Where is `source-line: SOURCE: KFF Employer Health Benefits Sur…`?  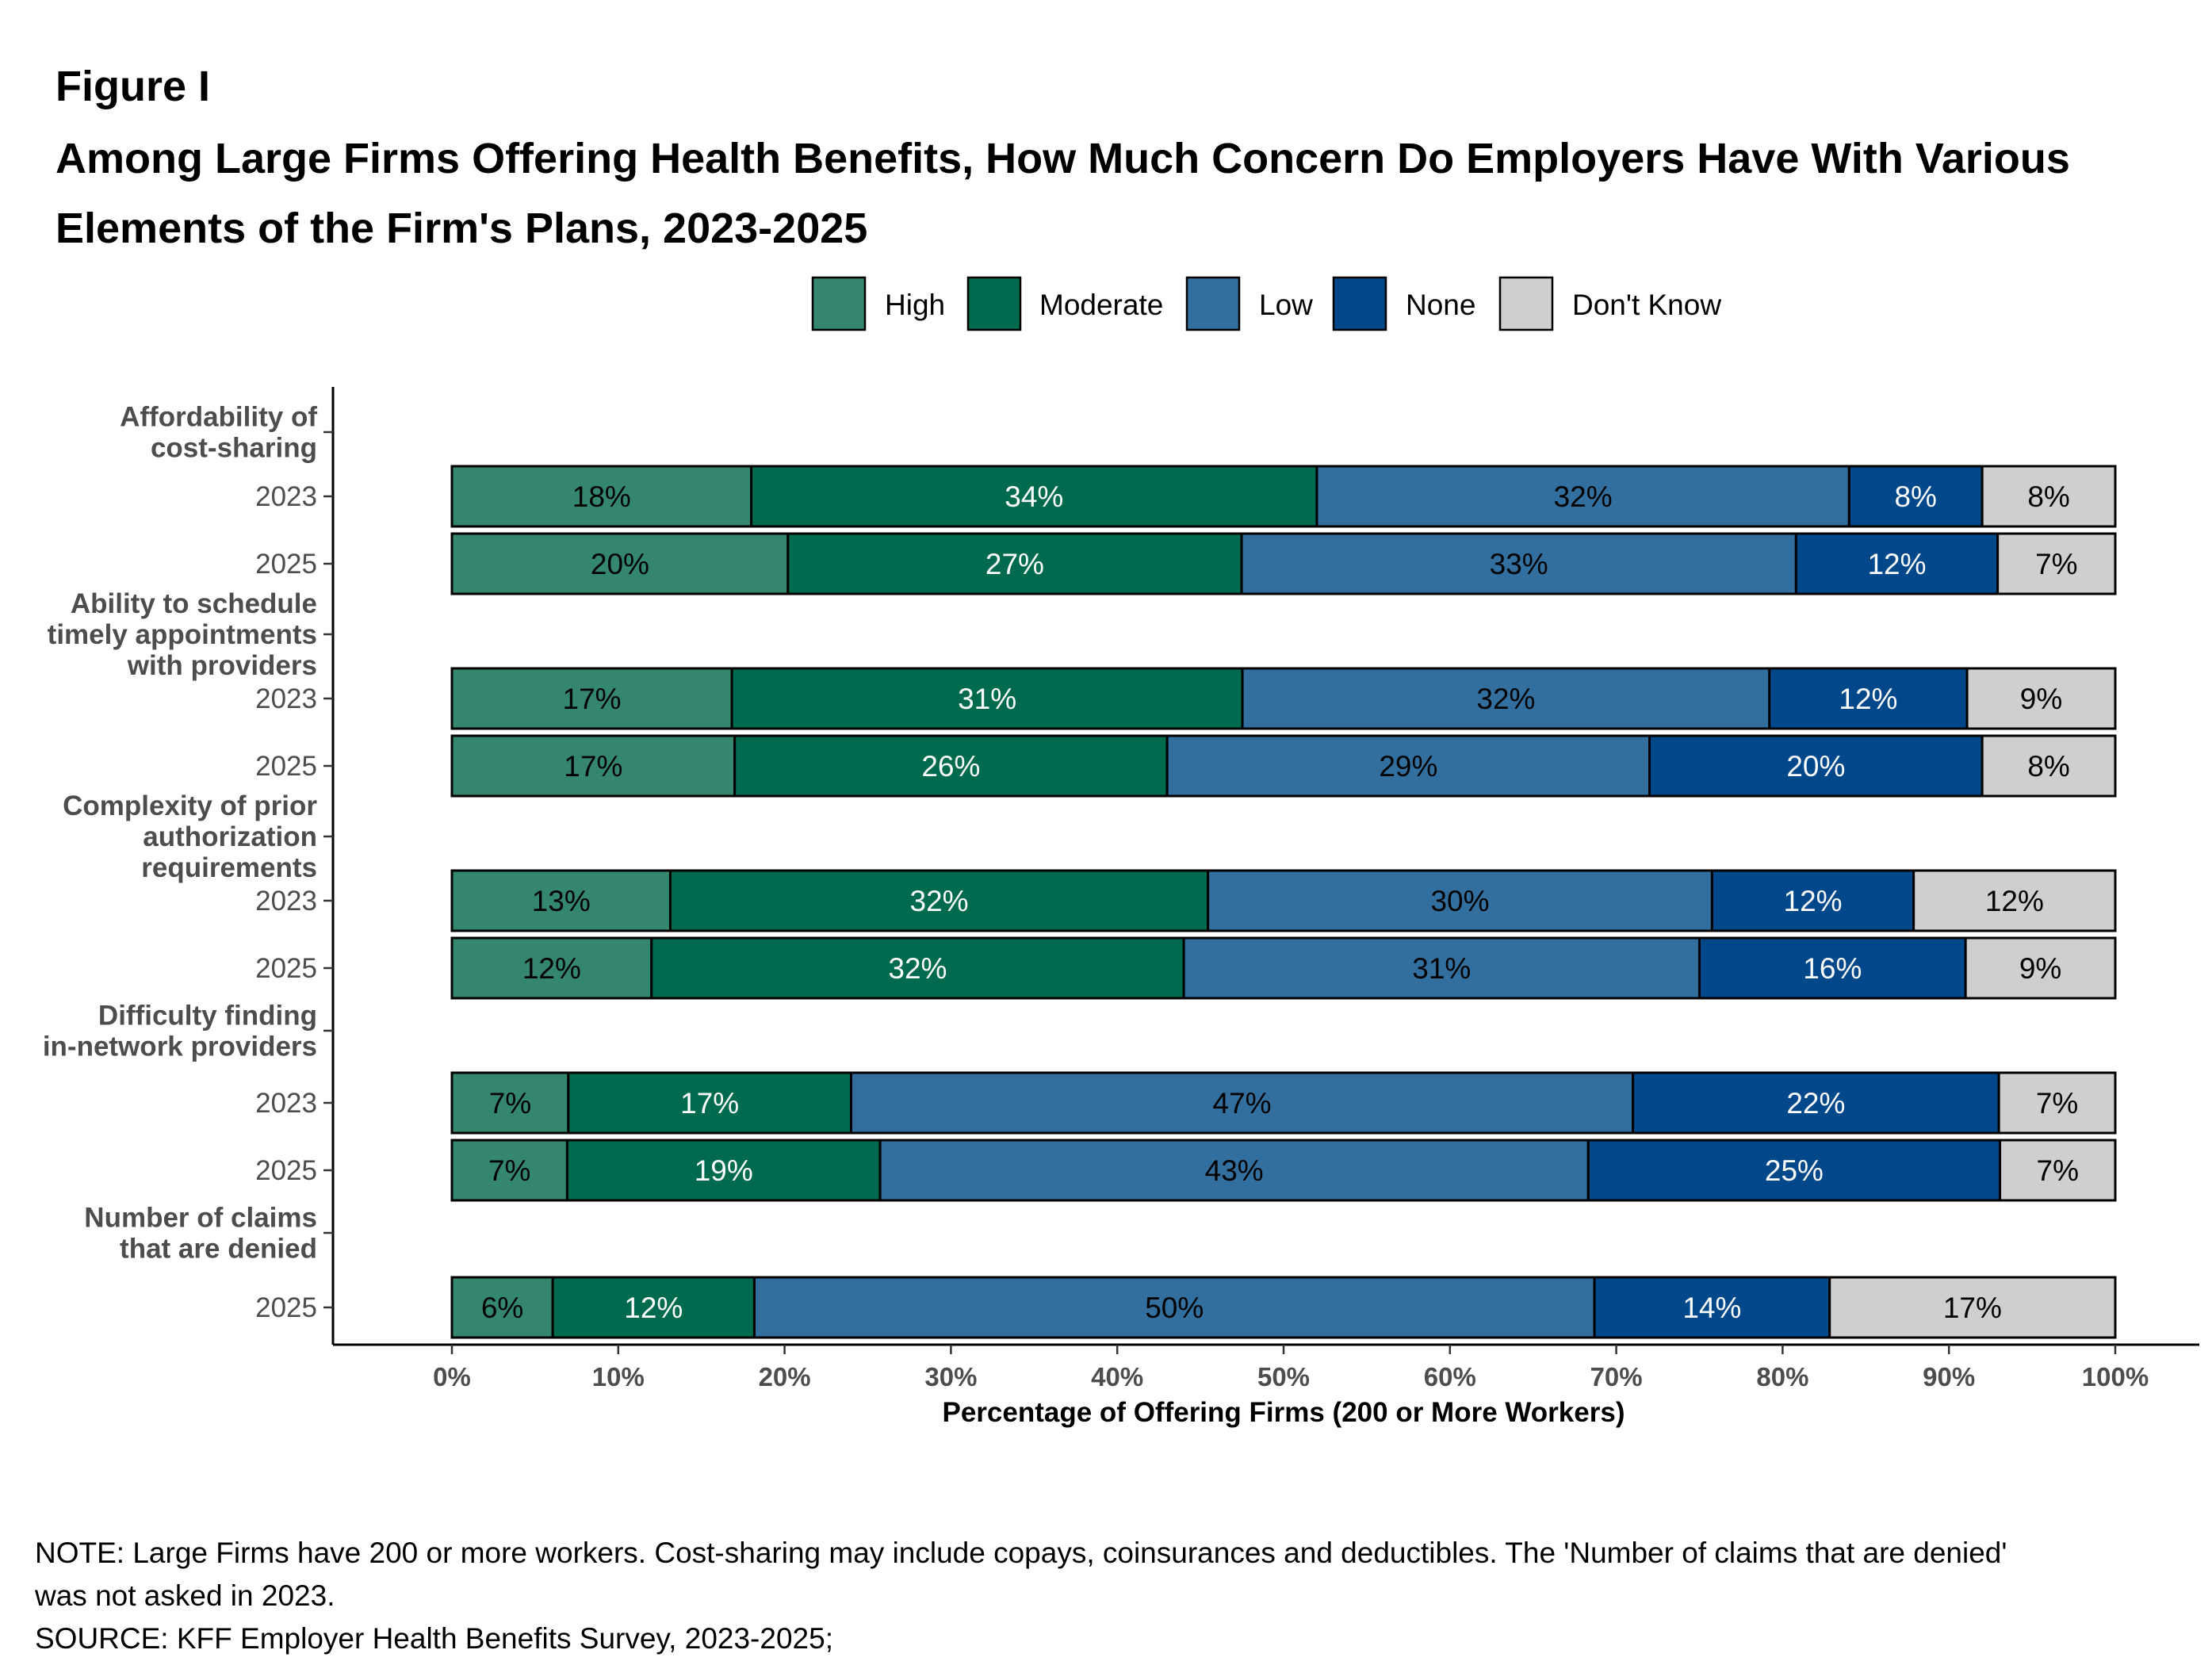
source-line: SOURCE: KFF Employer Health Benefits Sur… is located at coordinates (434, 1638).